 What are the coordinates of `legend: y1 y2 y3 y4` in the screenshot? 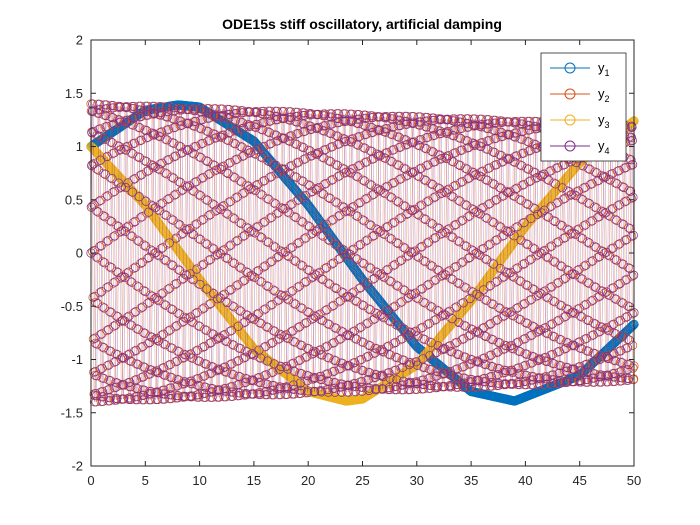 It's located at (583, 107).